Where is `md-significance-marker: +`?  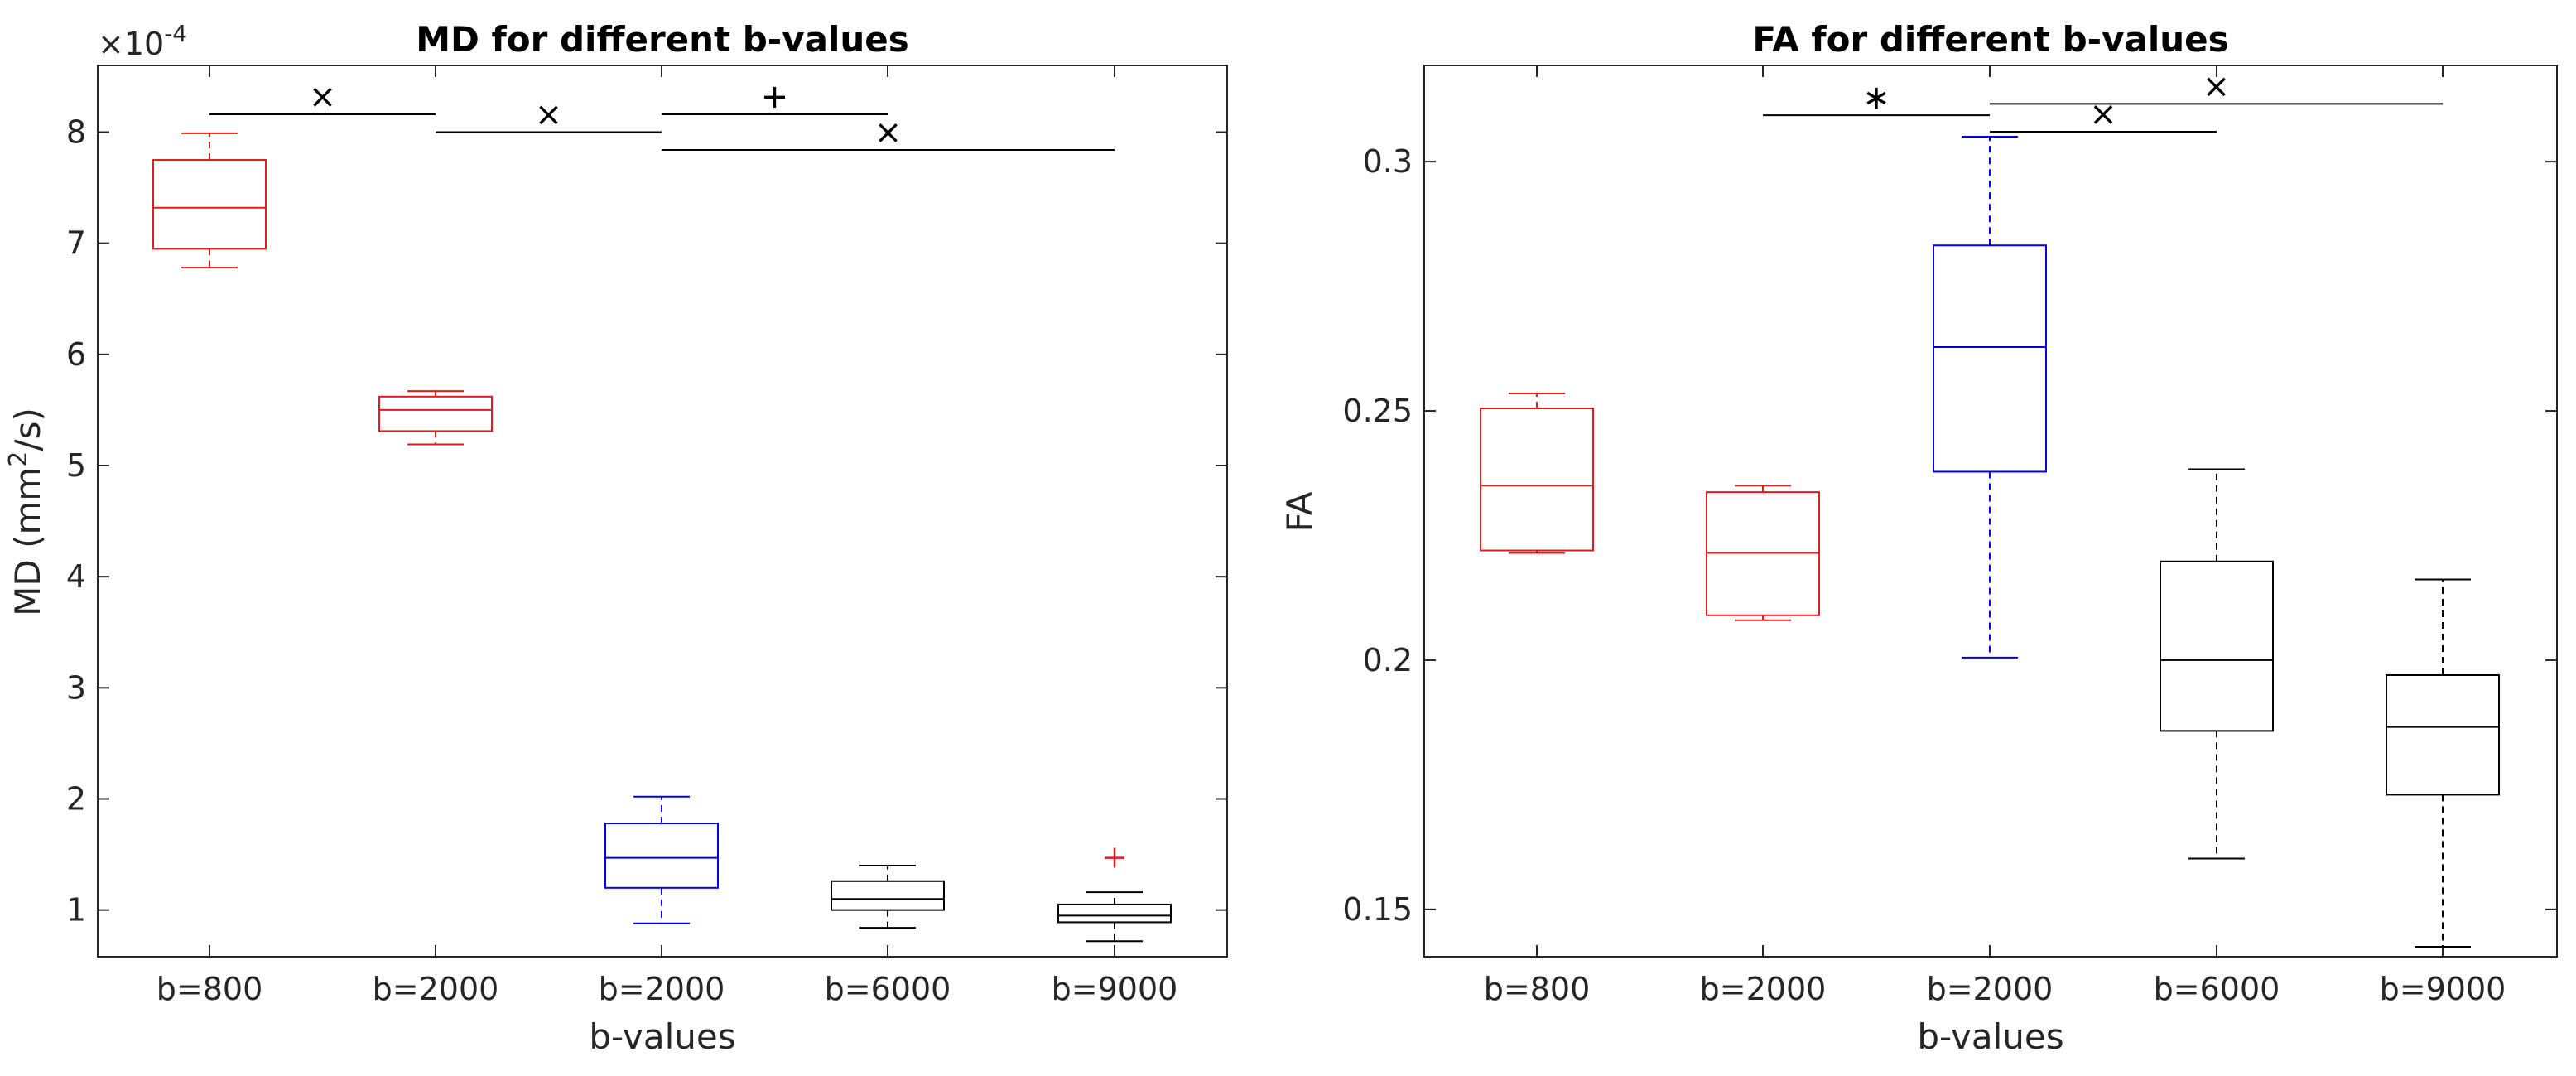
md-significance-marker: + is located at coordinates (775, 97).